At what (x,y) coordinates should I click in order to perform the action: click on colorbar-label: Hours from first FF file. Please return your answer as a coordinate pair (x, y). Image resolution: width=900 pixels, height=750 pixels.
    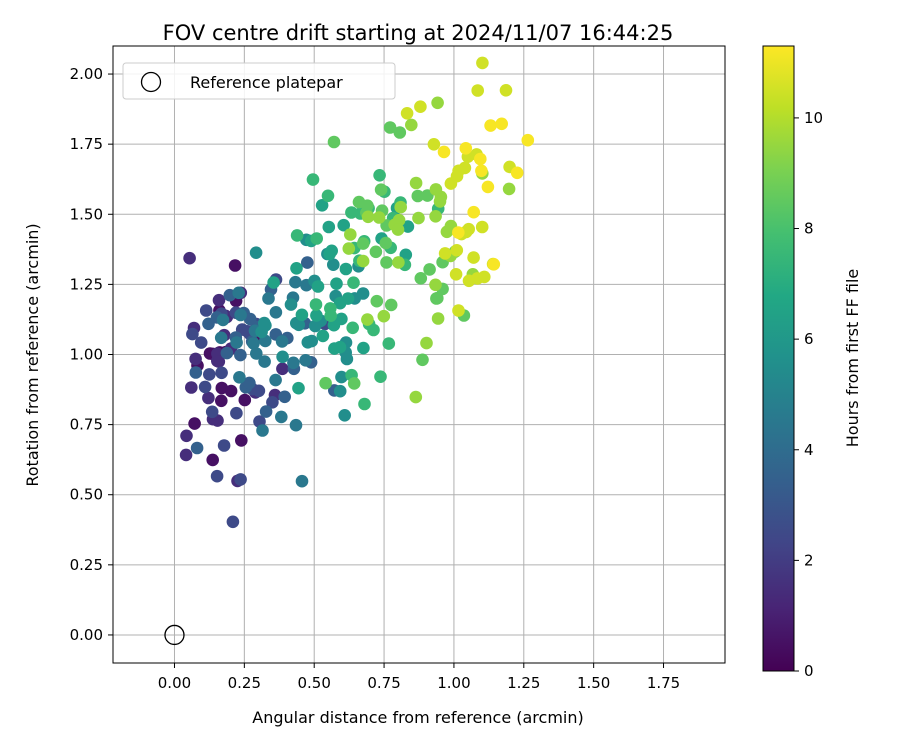
    Looking at the image, I should click on (852, 358).